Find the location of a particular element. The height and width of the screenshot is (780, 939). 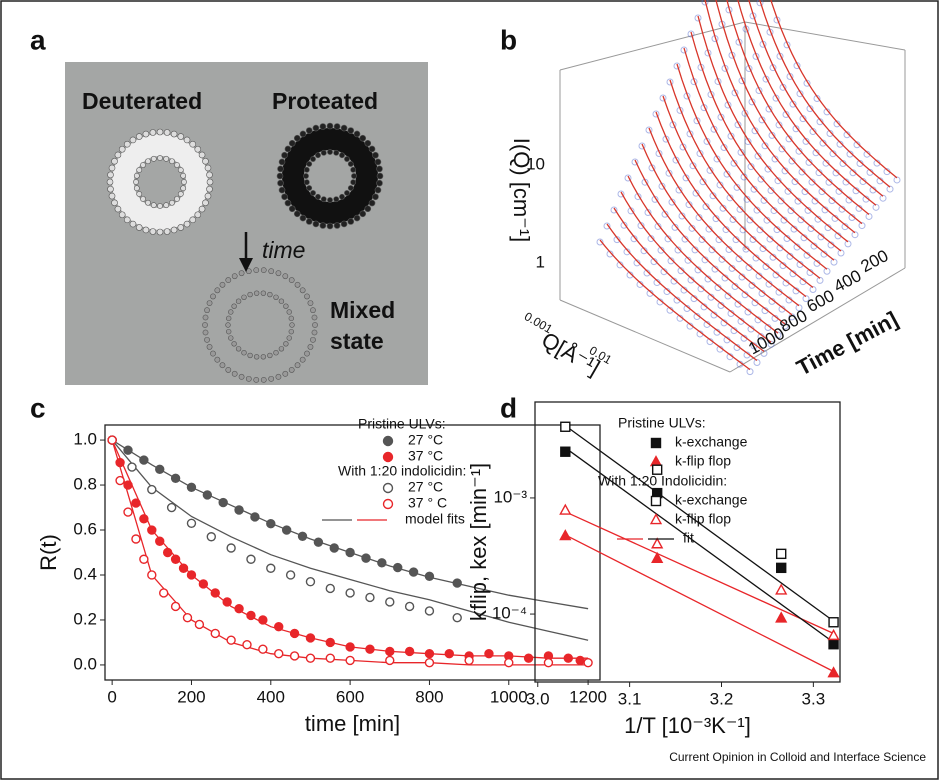

bilayer is located at coordinates (330, 176).